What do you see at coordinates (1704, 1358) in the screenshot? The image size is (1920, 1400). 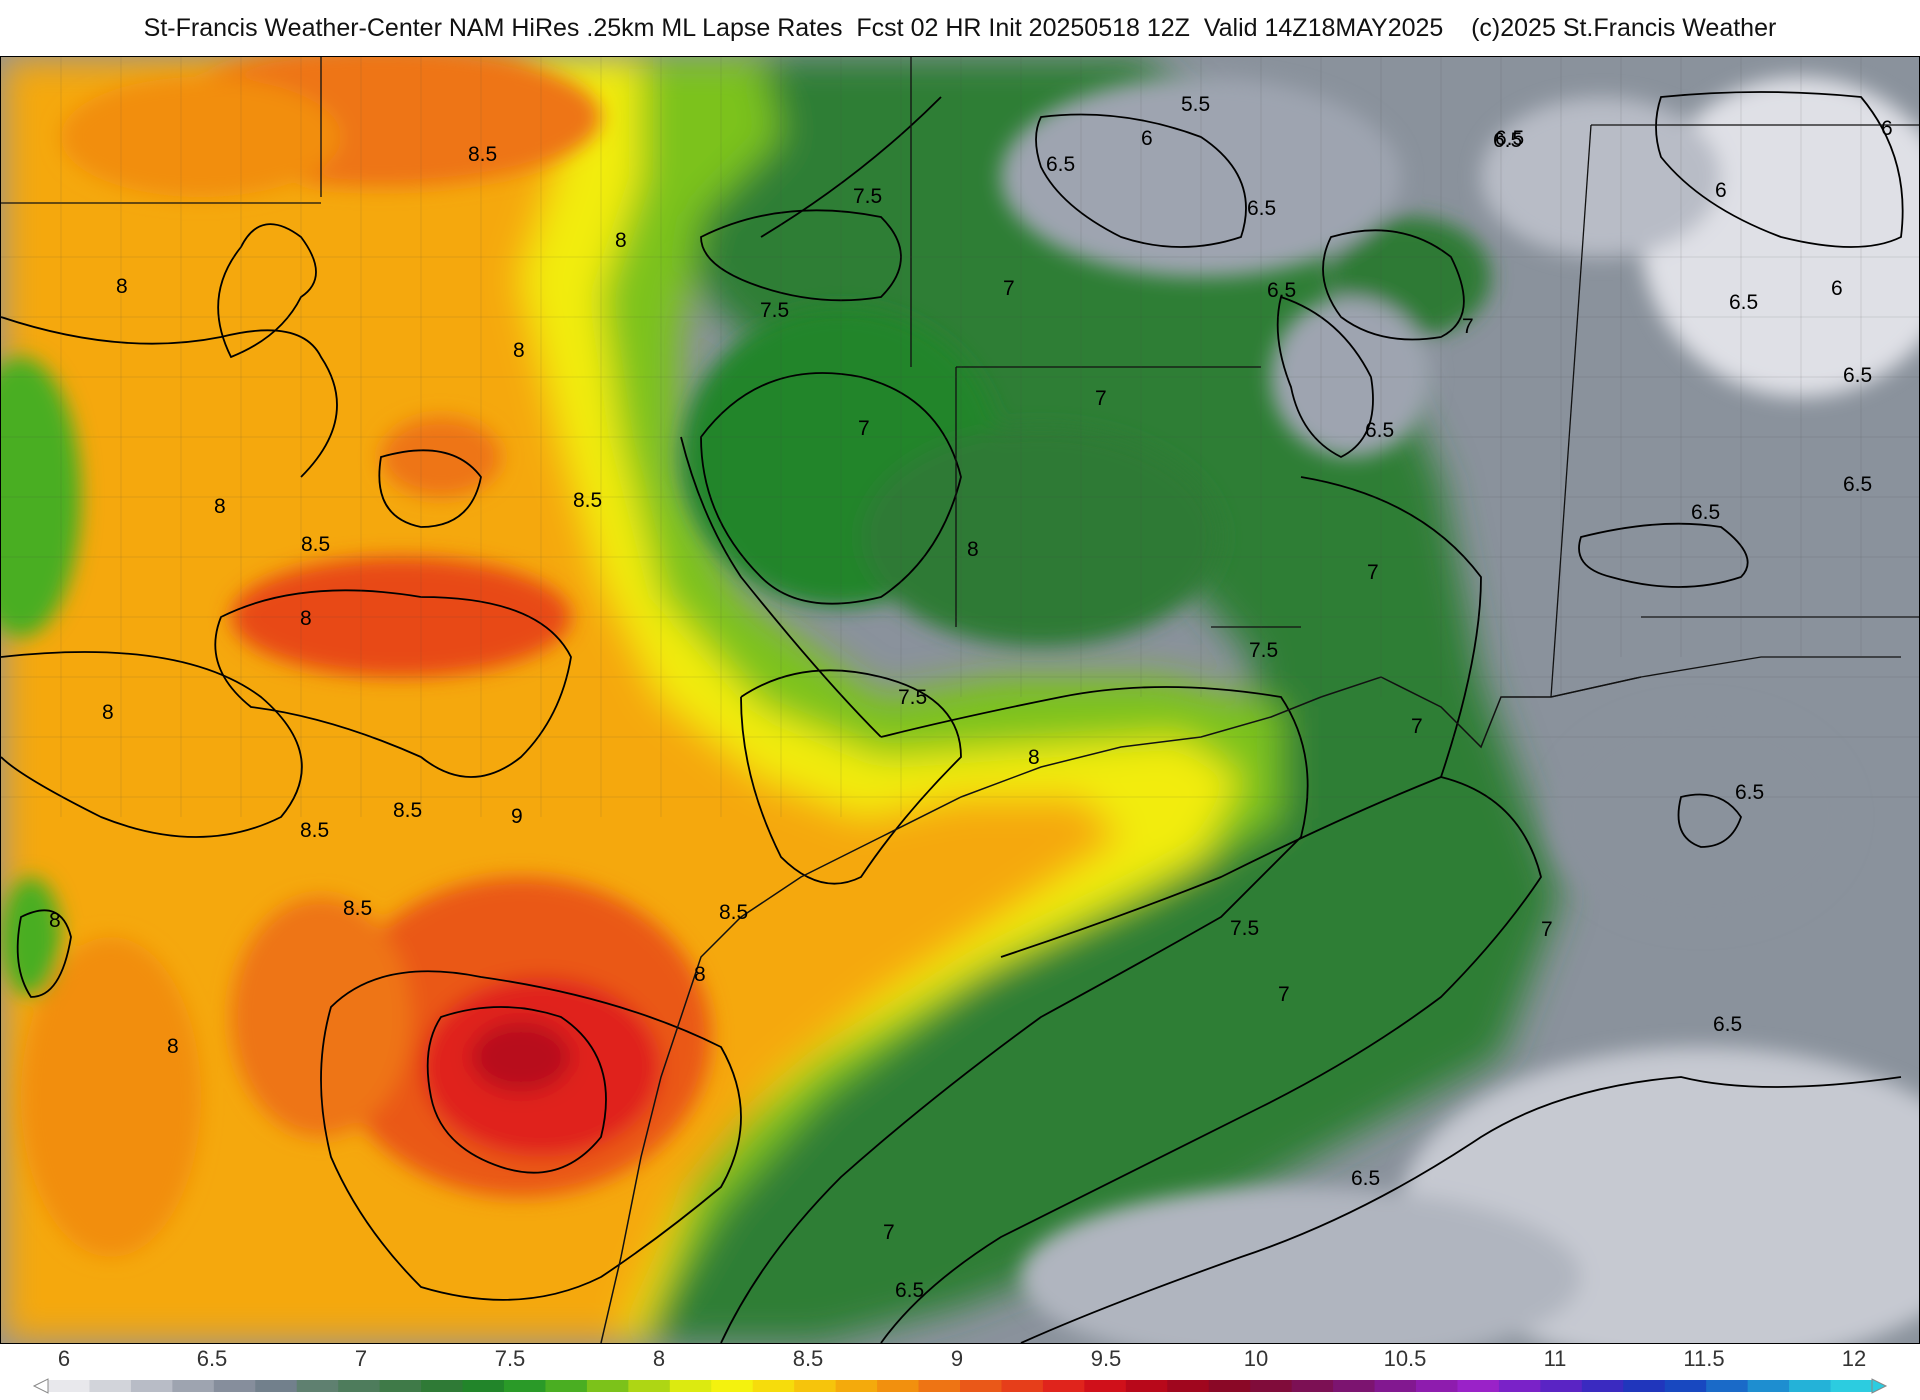 I see `colorbar-tick: 11.5` at bounding box center [1704, 1358].